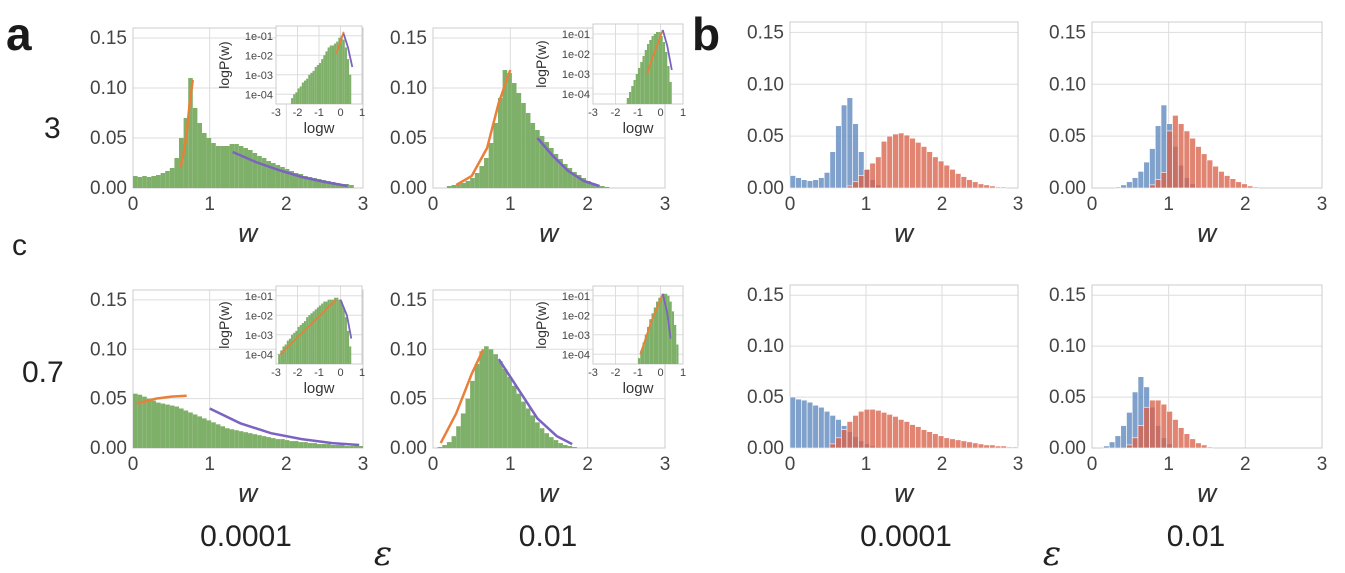 Image resolution: width=1345 pixels, height=573 pixels. I want to click on x-tick-label: 3, so click(1018, 204).